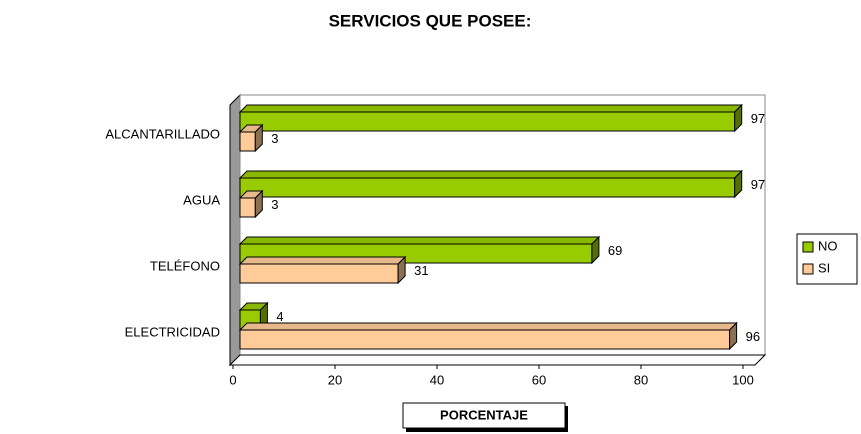 The height and width of the screenshot is (434, 861). I want to click on y-tick-label: ALCANTARILLADO, so click(162, 133).